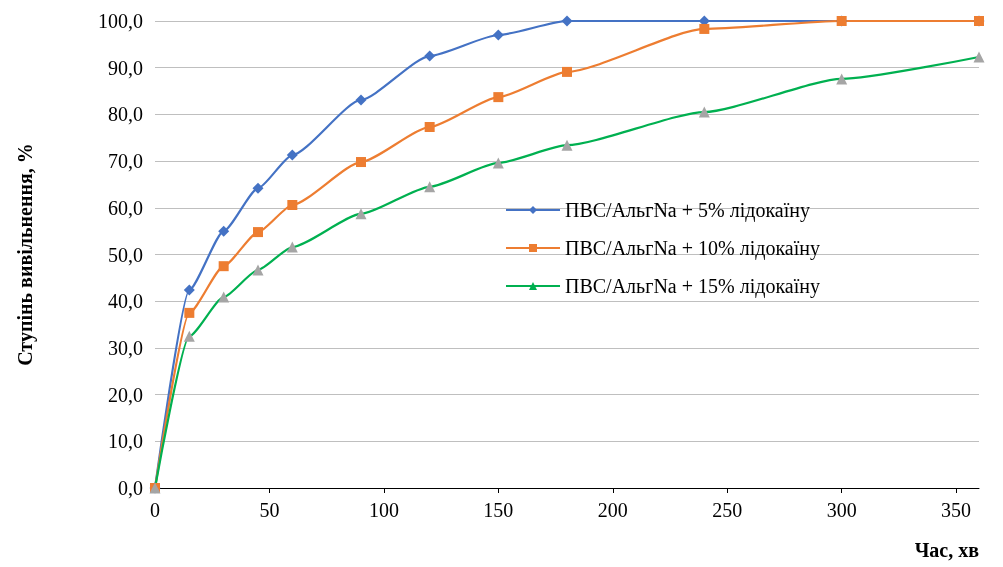  What do you see at coordinates (692, 248) in the screenshot?
I see `legend-label: ПВС/АльгNa + 10% лідокаїну` at bounding box center [692, 248].